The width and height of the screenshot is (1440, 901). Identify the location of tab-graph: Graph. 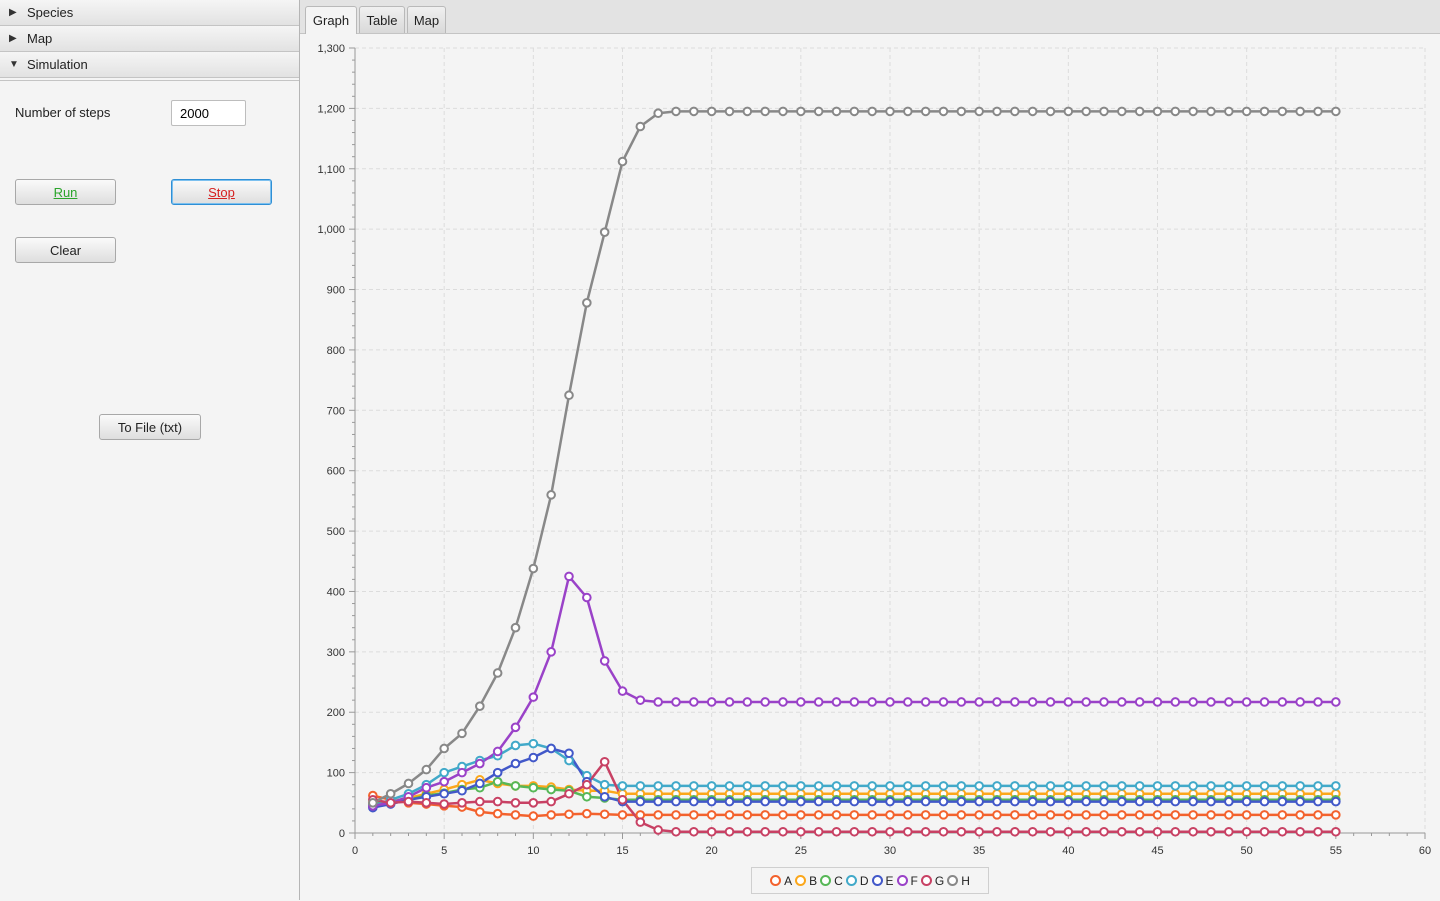
(331, 20).